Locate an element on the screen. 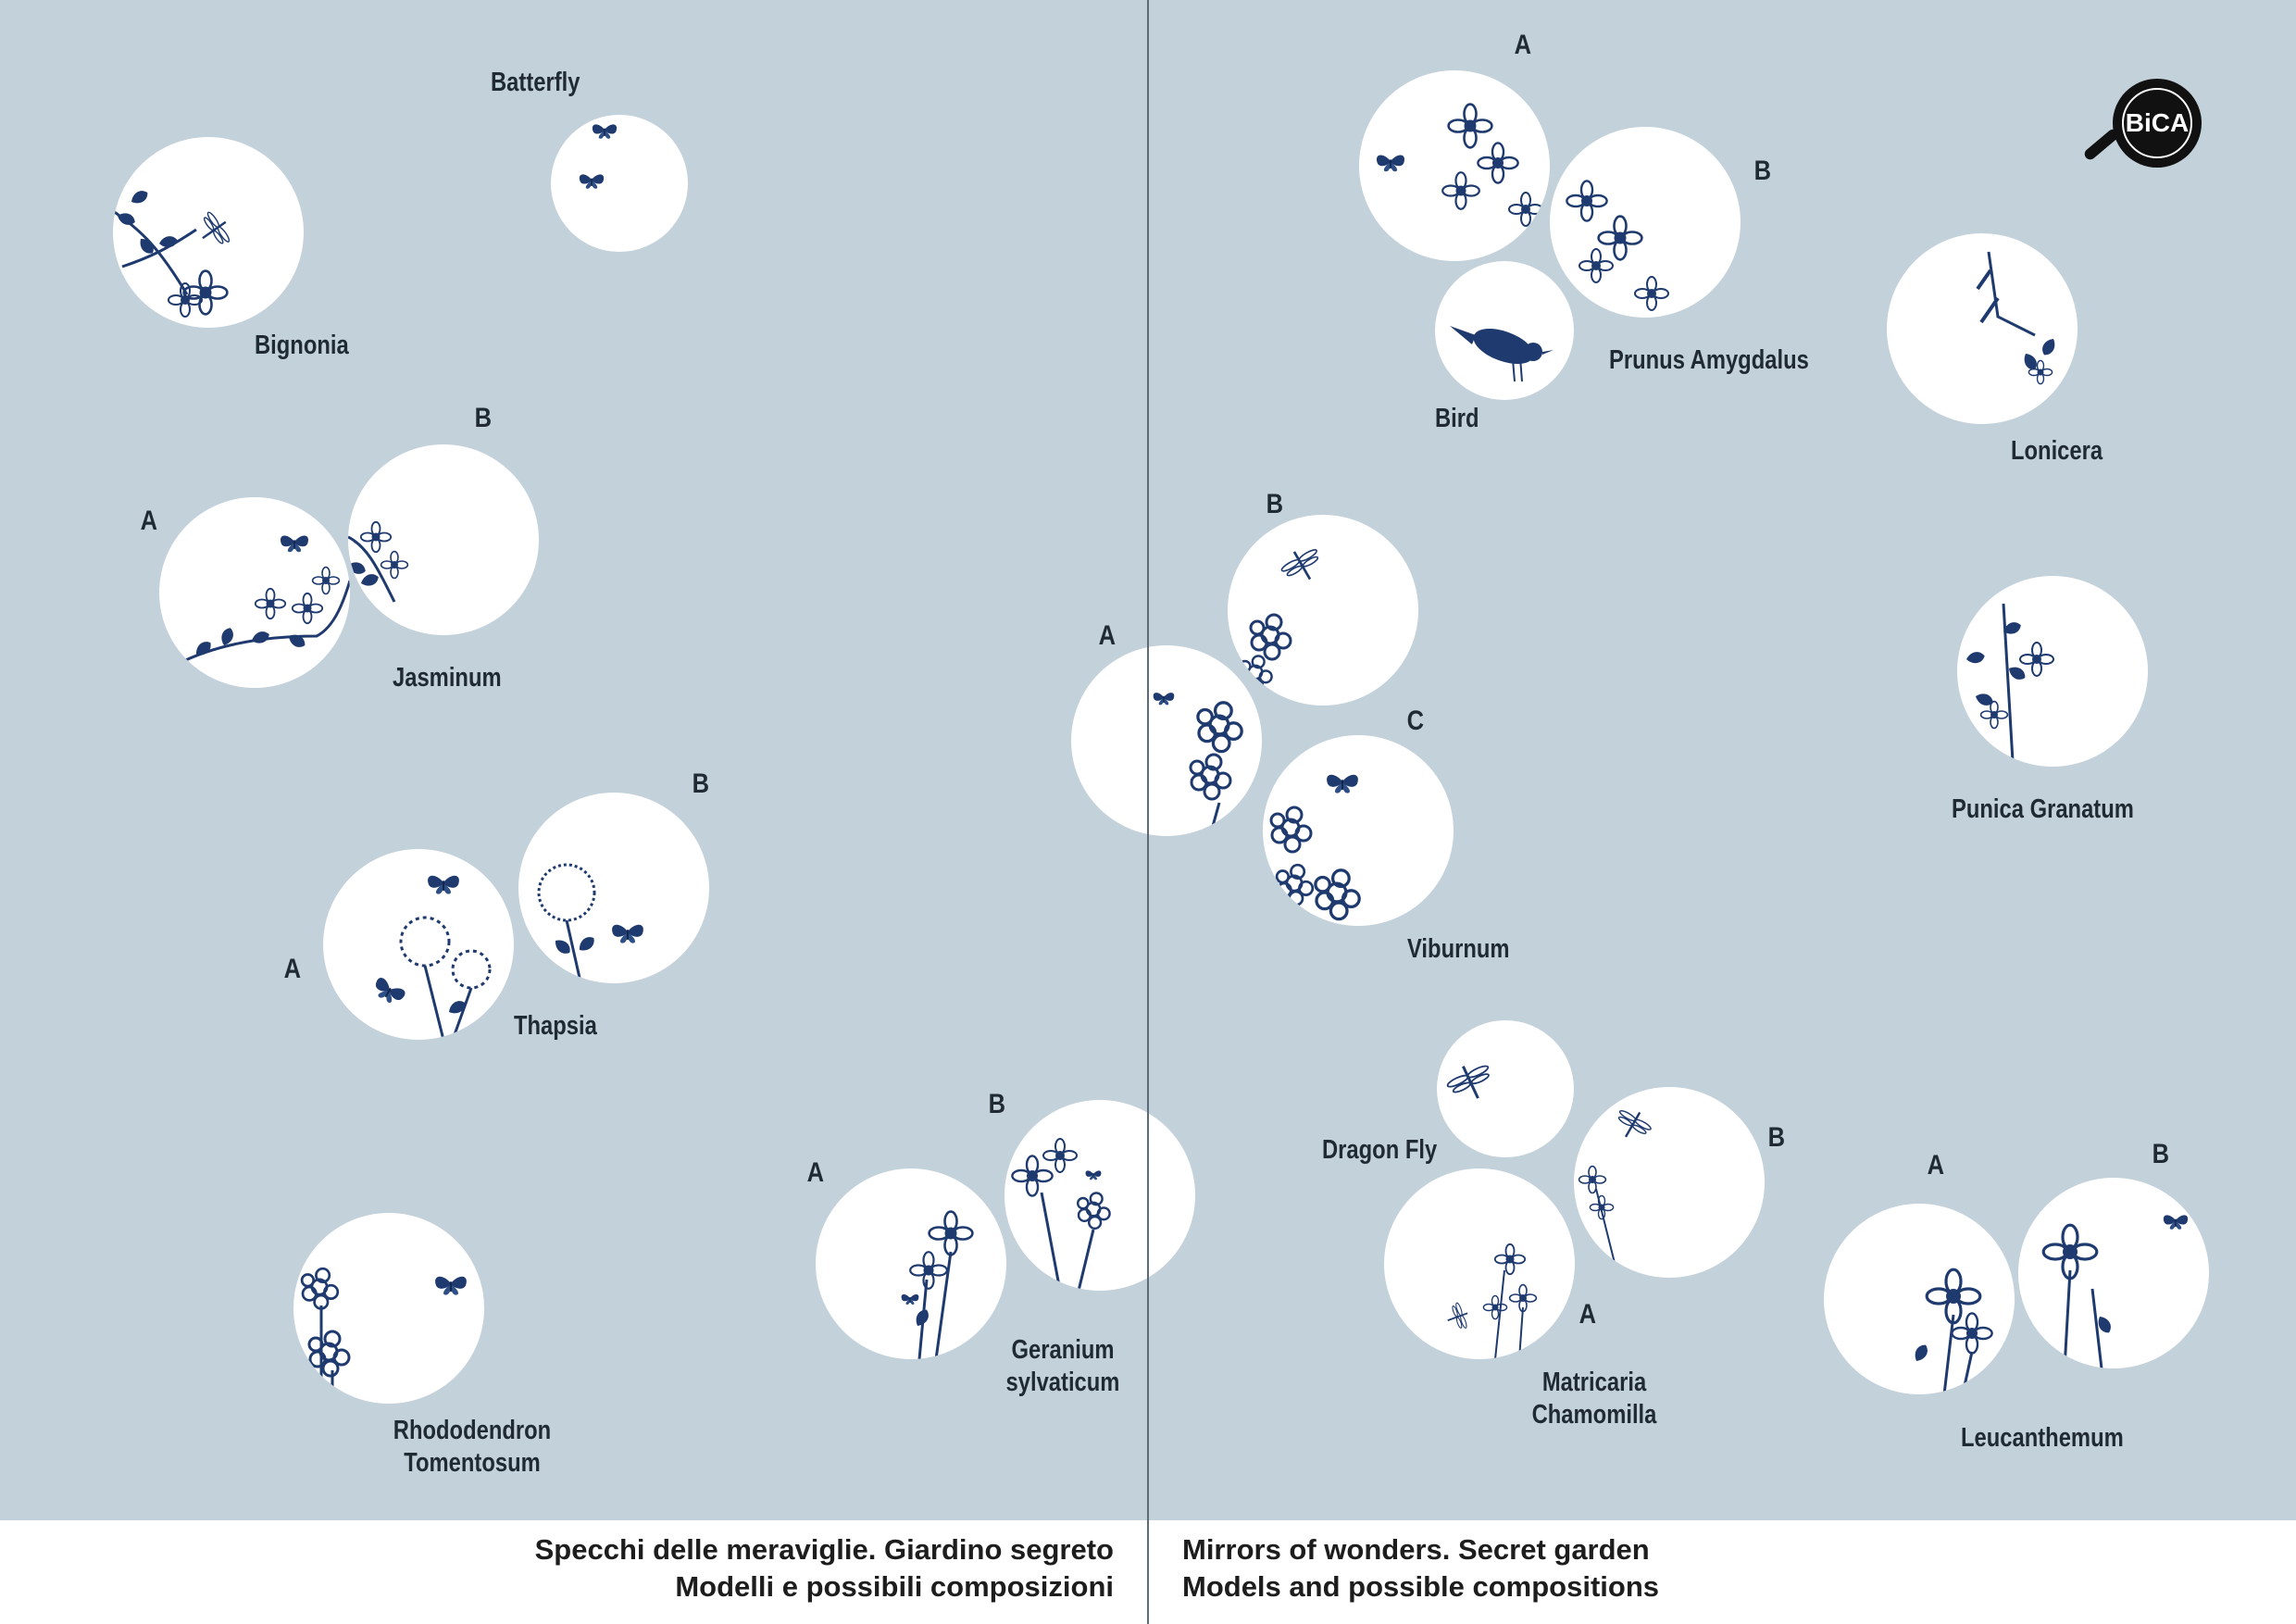 The width and height of the screenshot is (2296, 1624). label-leucanthemum: Leucanthemum is located at coordinates (2042, 1438).